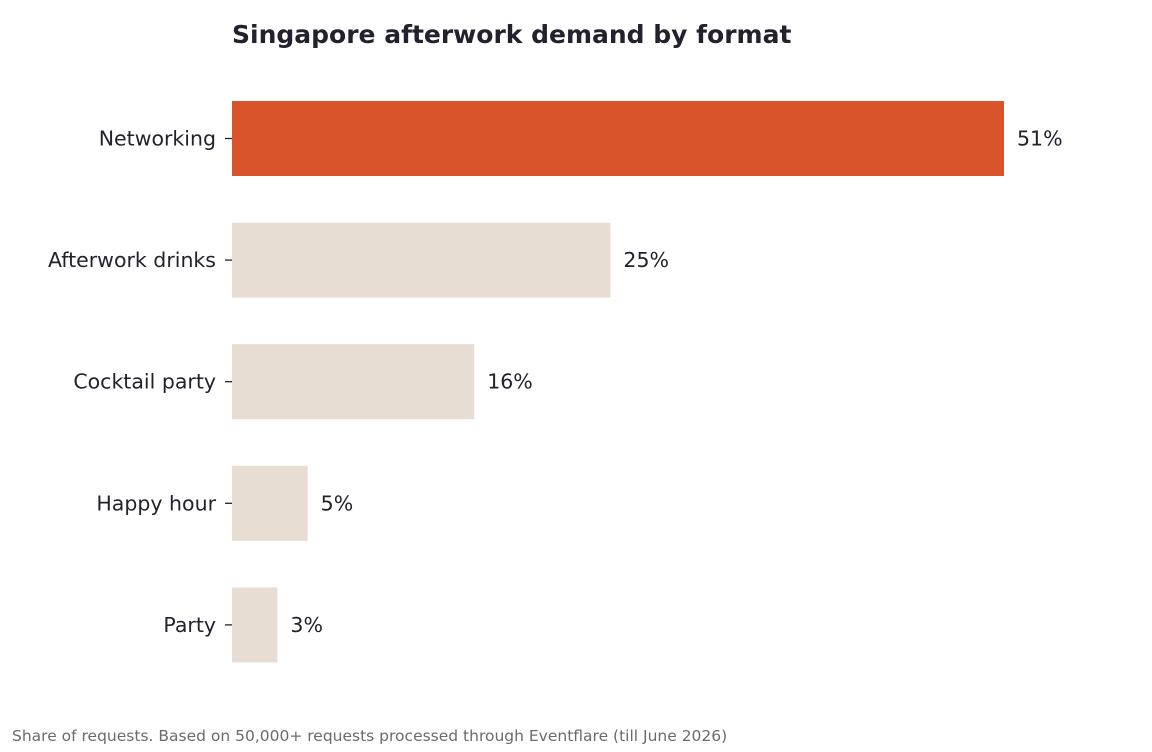 This screenshot has width=1152, height=752. Describe the element at coordinates (646, 260) in the screenshot. I see `value-label-afterwork-drinks: 25%` at that location.